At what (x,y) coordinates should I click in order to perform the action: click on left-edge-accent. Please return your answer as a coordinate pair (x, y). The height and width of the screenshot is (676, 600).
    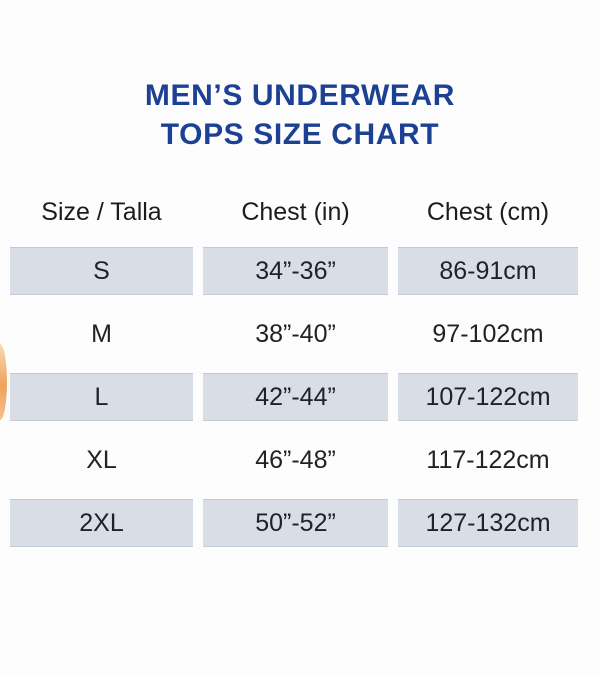
    Looking at the image, I should click on (3, 382).